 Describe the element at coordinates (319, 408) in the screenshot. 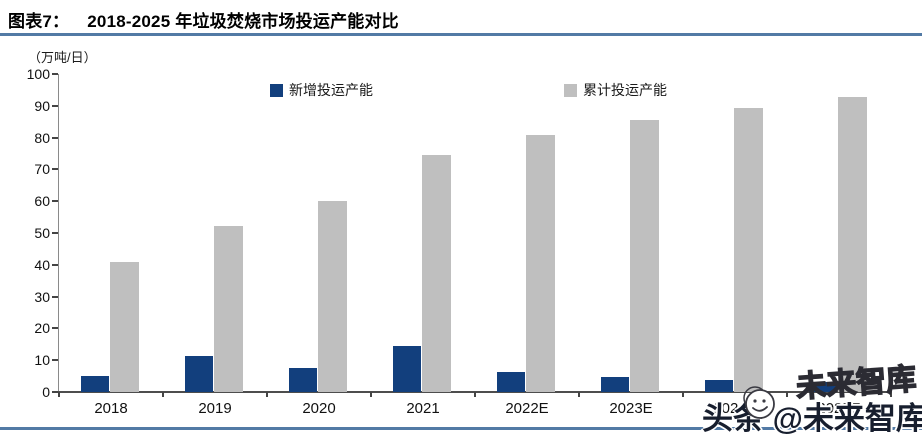

I see `x-tick-label-2020: 2020` at that location.